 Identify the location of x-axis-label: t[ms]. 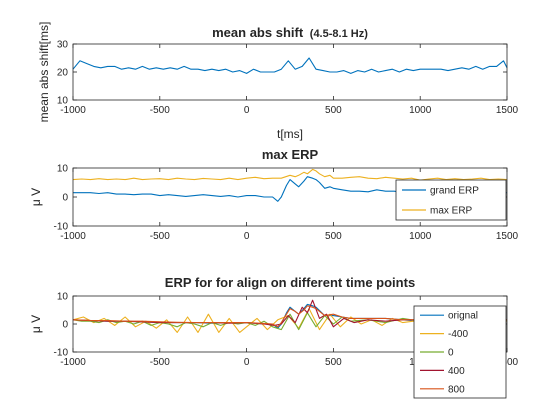
(290, 134).